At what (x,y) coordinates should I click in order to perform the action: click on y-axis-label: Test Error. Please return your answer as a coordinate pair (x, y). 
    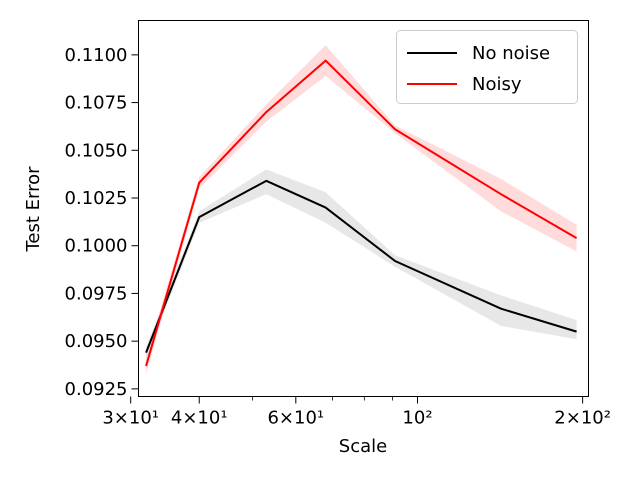
    Looking at the image, I should click on (33, 209).